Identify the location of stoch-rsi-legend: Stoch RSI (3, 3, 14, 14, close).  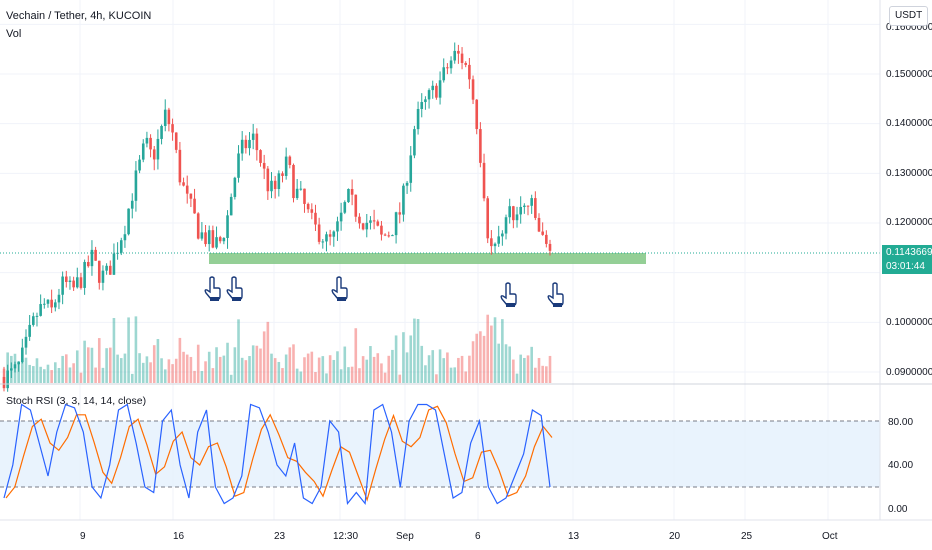
(76, 401).